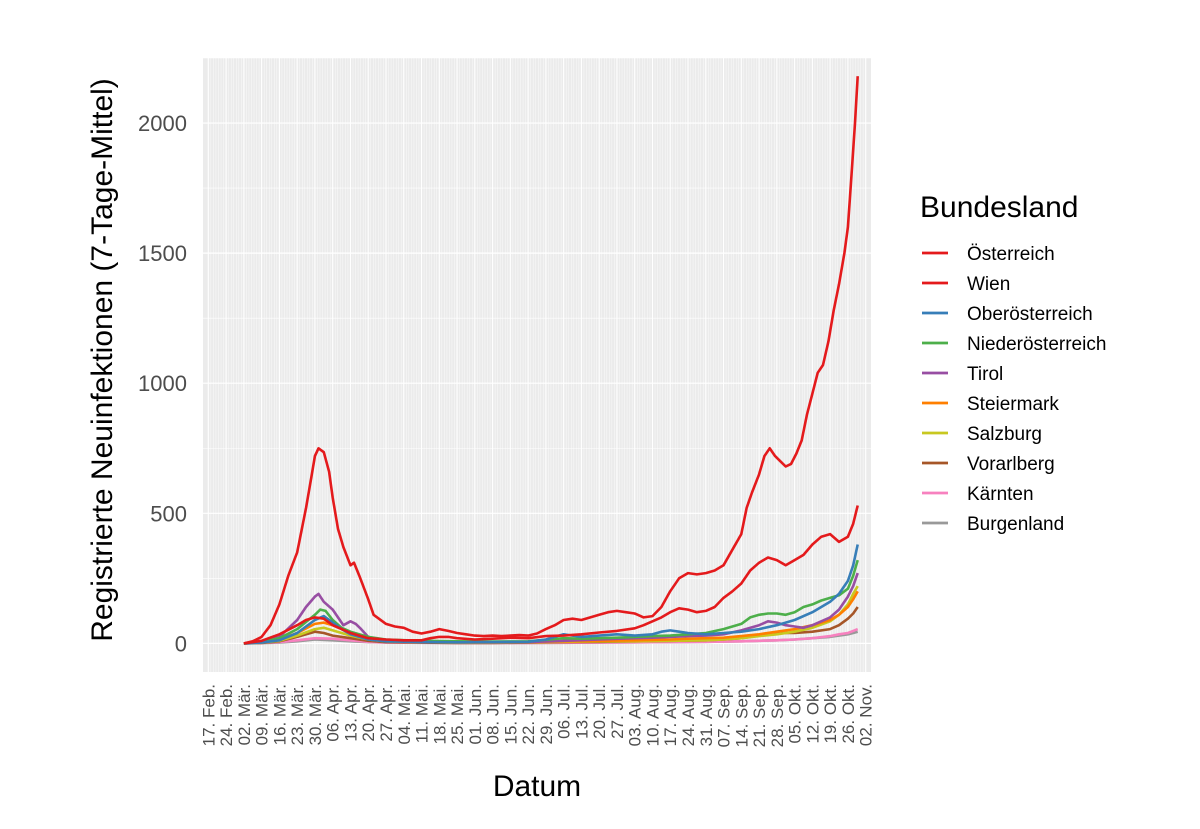 The image size is (1200, 829). I want to click on legend-label: Österreich, so click(1011, 254).